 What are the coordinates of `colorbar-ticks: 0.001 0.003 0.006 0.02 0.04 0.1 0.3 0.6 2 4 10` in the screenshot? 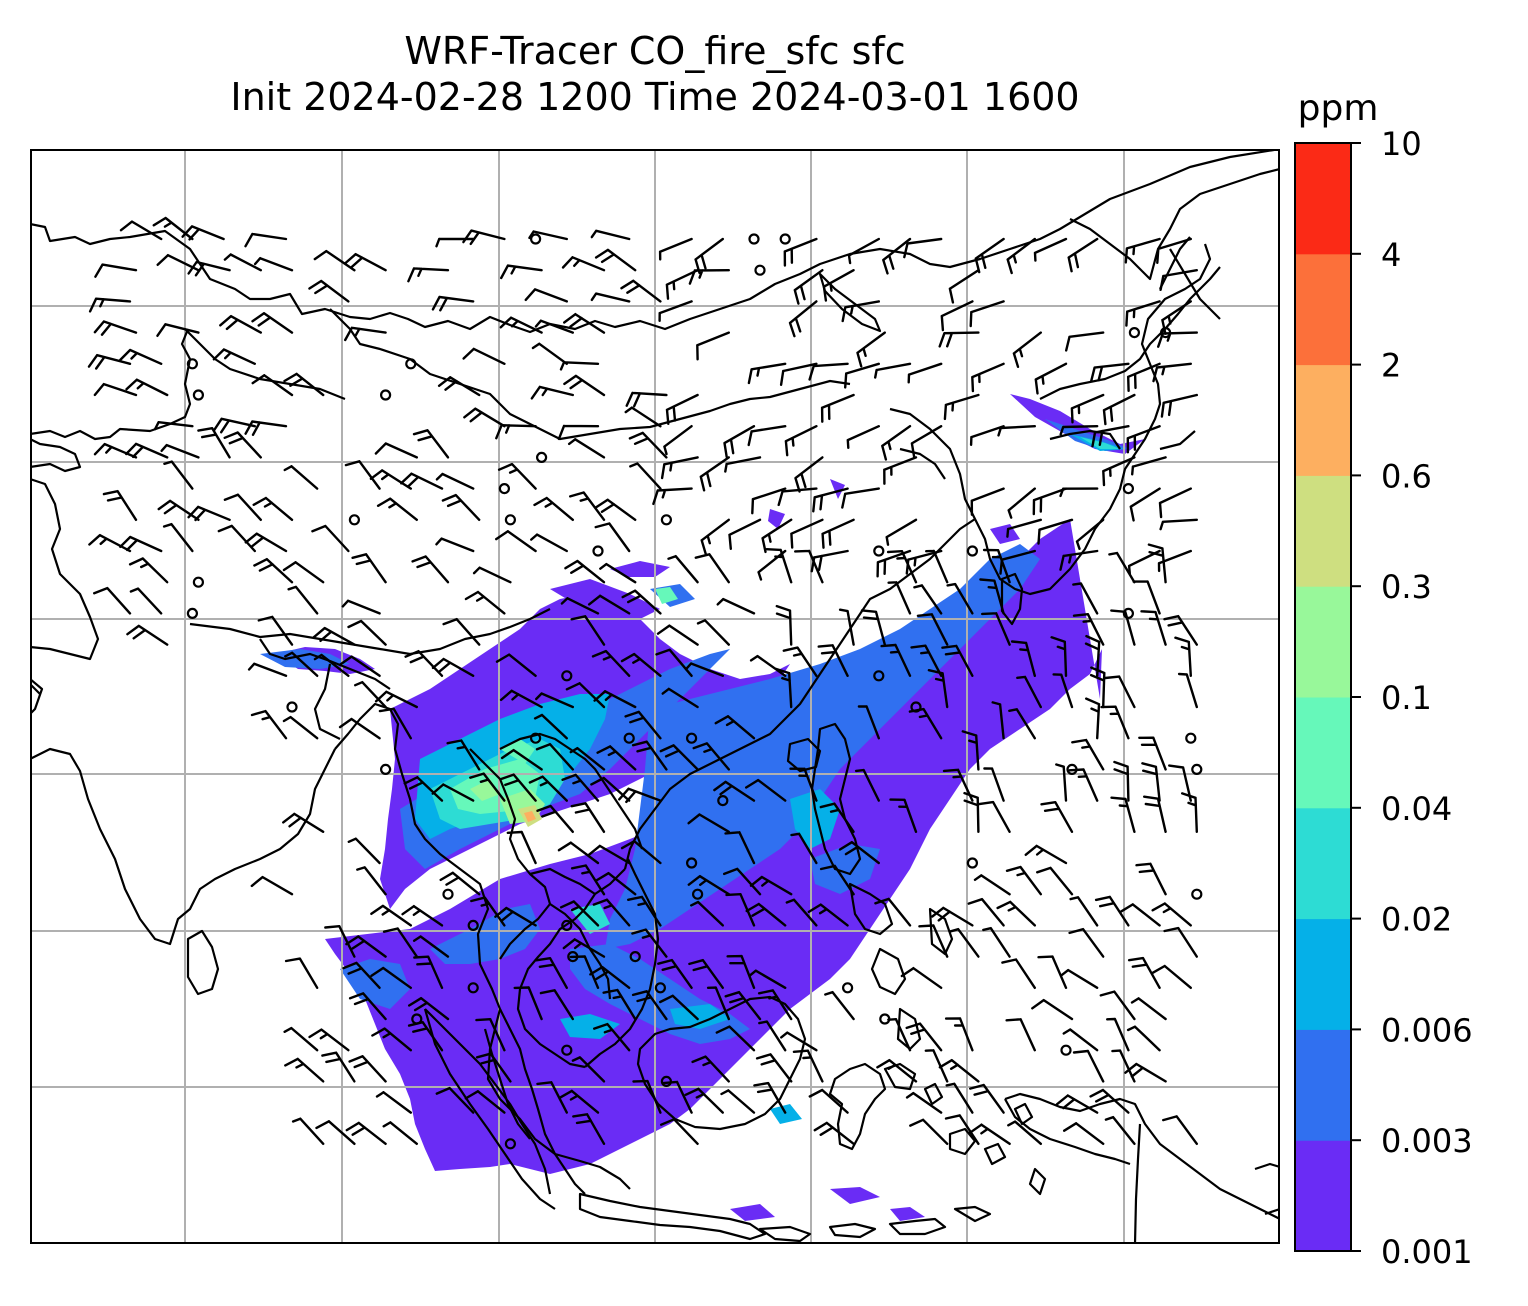 It's located at (1412, 698).